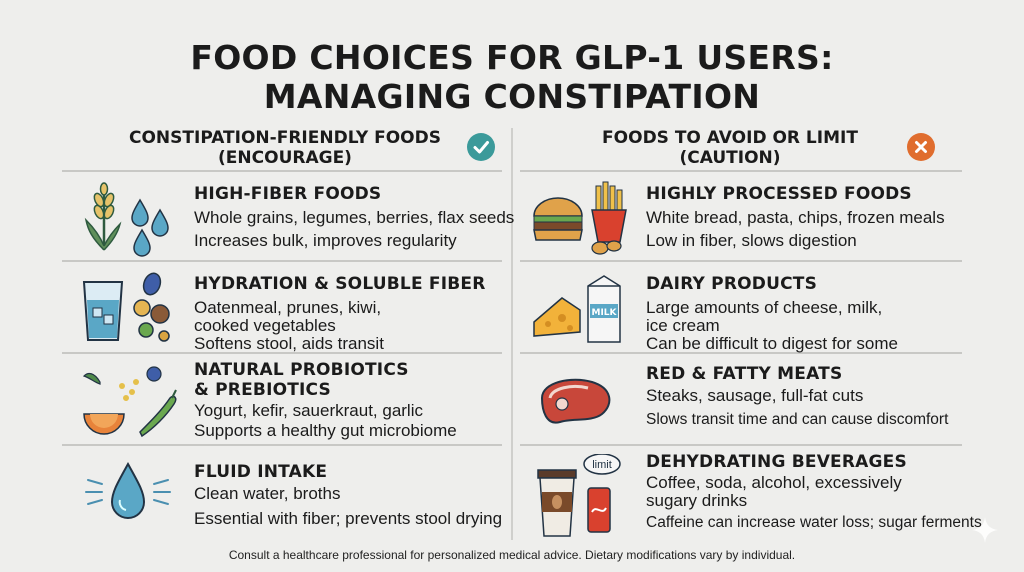  Describe the element at coordinates (751, 240) in the screenshot. I see `item-effect: Low in fiber, slows digestion` at that location.